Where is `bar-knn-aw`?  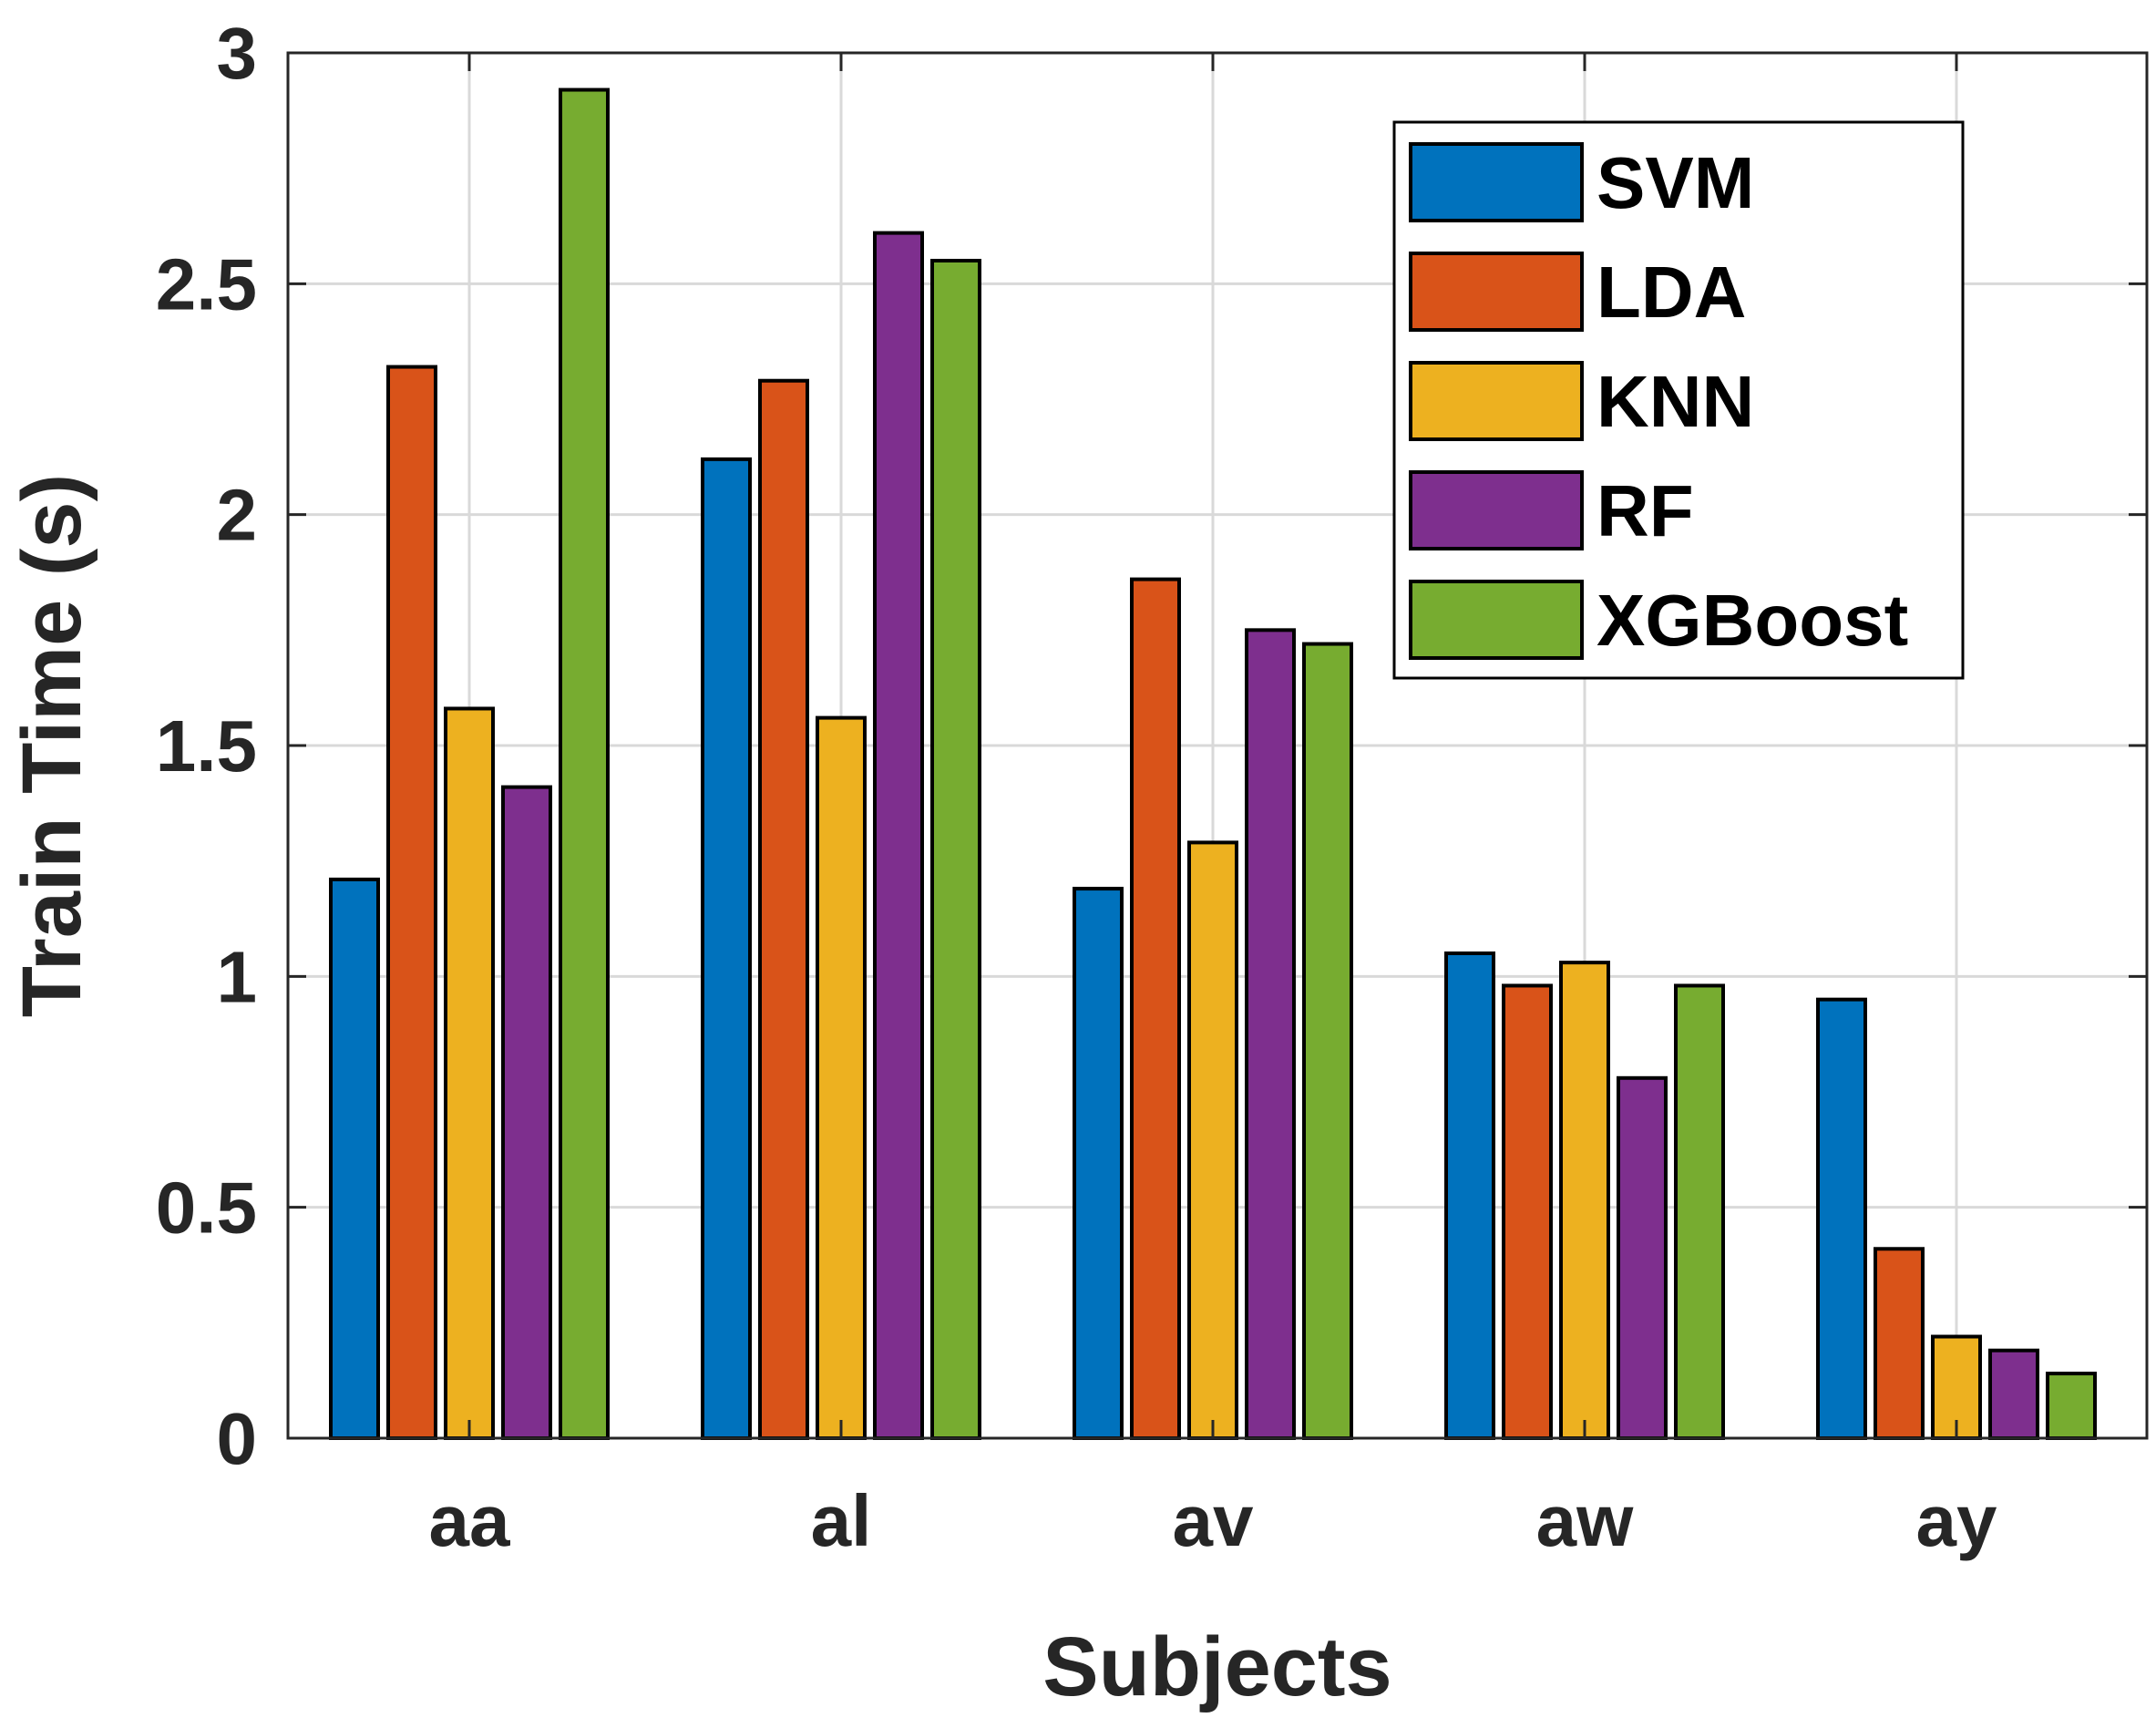
bar-knn-aw is located at coordinates (1584, 1200).